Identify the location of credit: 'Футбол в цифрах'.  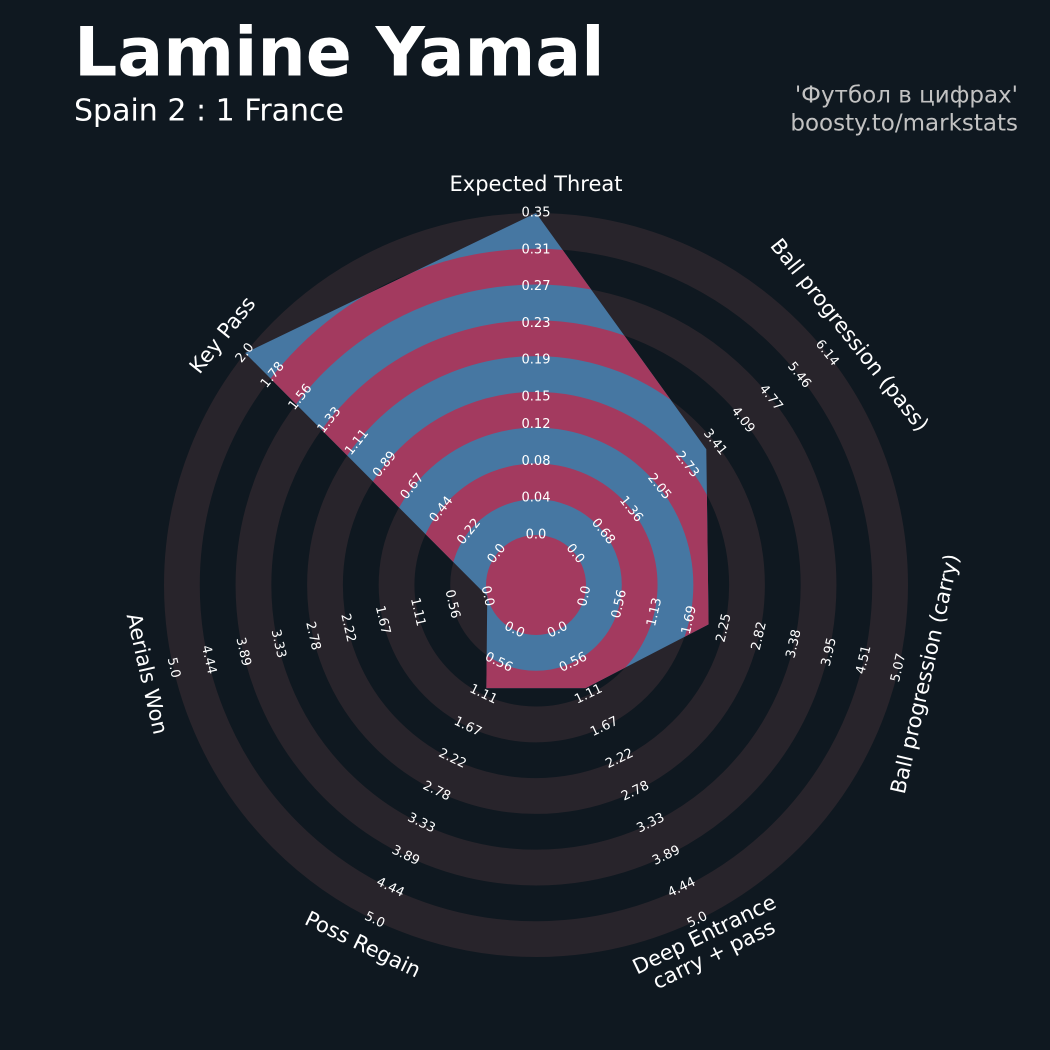
(906, 96).